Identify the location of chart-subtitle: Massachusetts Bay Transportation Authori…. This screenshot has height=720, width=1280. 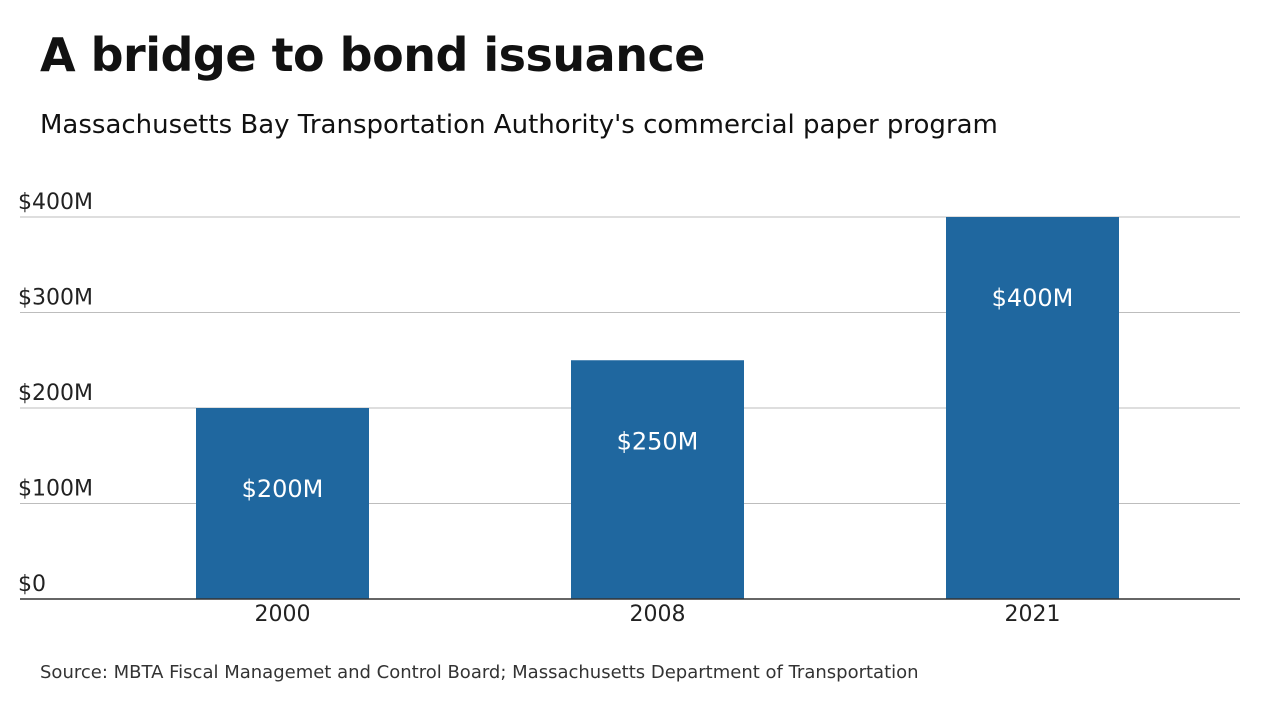
(519, 125).